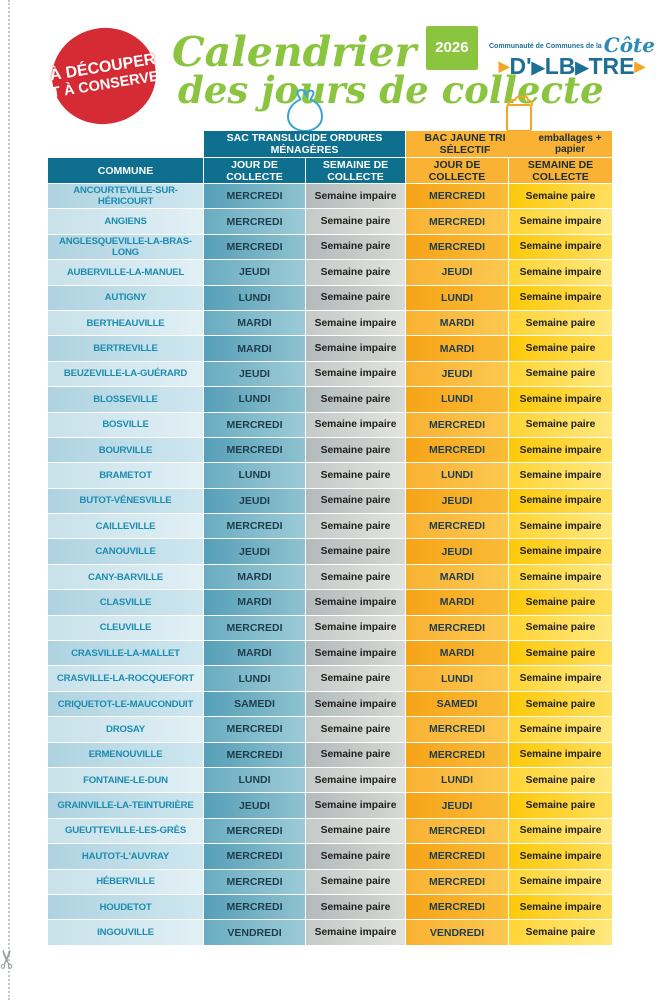 The image size is (659, 1000). What do you see at coordinates (520, 66) in the screenshot?
I see `logo-part1: D'` at bounding box center [520, 66].